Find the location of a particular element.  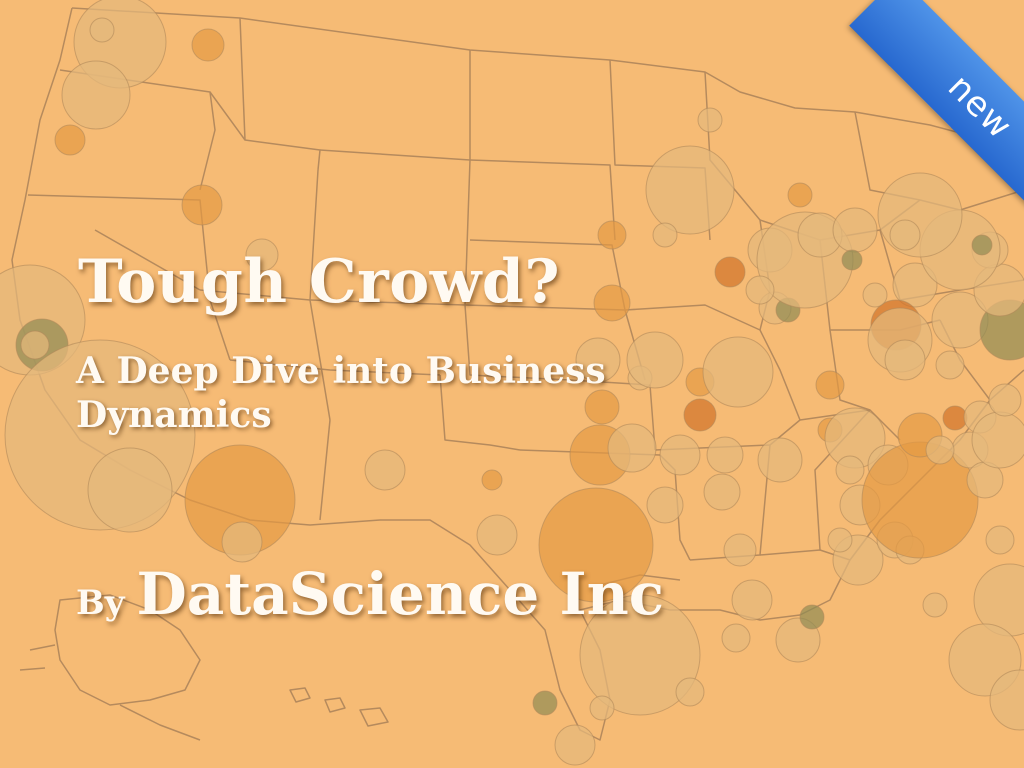

new-badge-label: new is located at coordinates (980, 107).